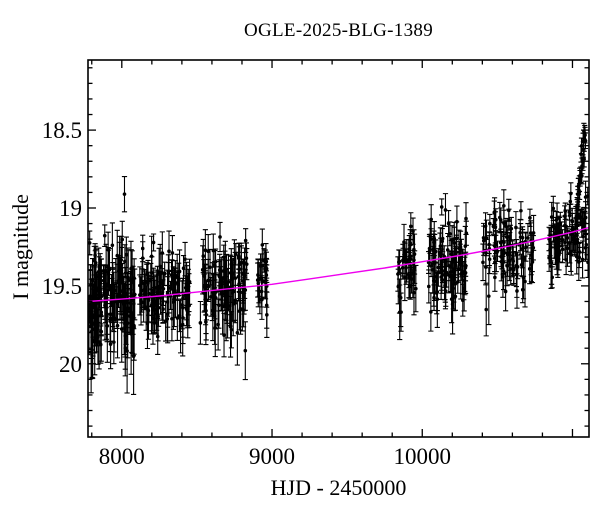  I want to click on y-tick-label: 20, so click(70, 364).